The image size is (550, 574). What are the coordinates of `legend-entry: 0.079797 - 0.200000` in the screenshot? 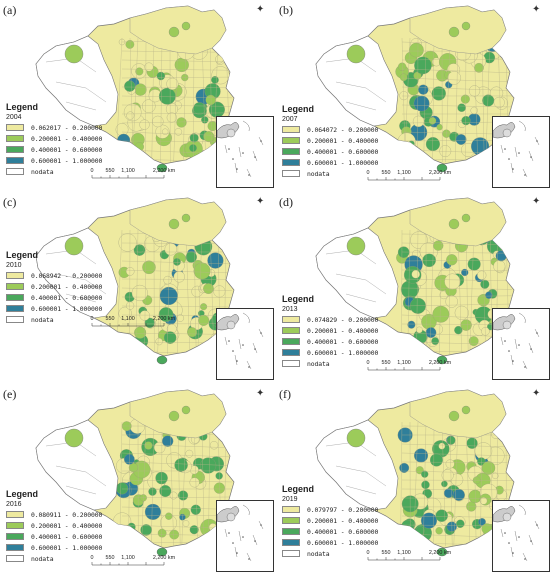 It's located at (330, 509).